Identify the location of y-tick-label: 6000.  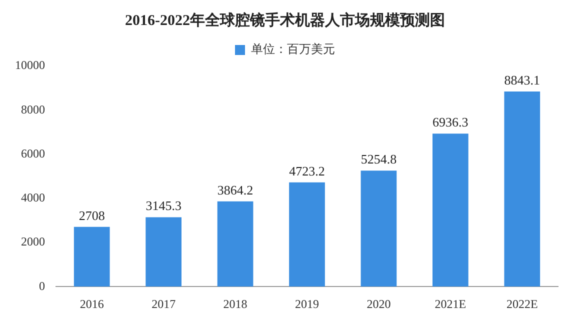
(33, 153).